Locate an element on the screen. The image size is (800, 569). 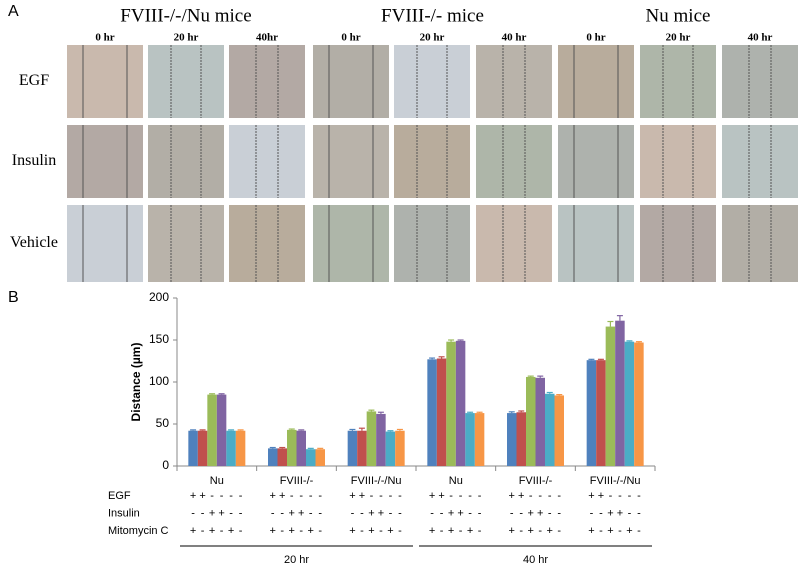
y-tick-label: 50 is located at coordinates (163, 423).